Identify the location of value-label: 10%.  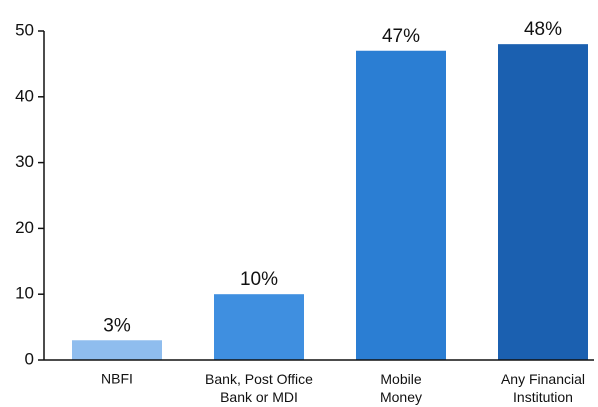
(259, 279).